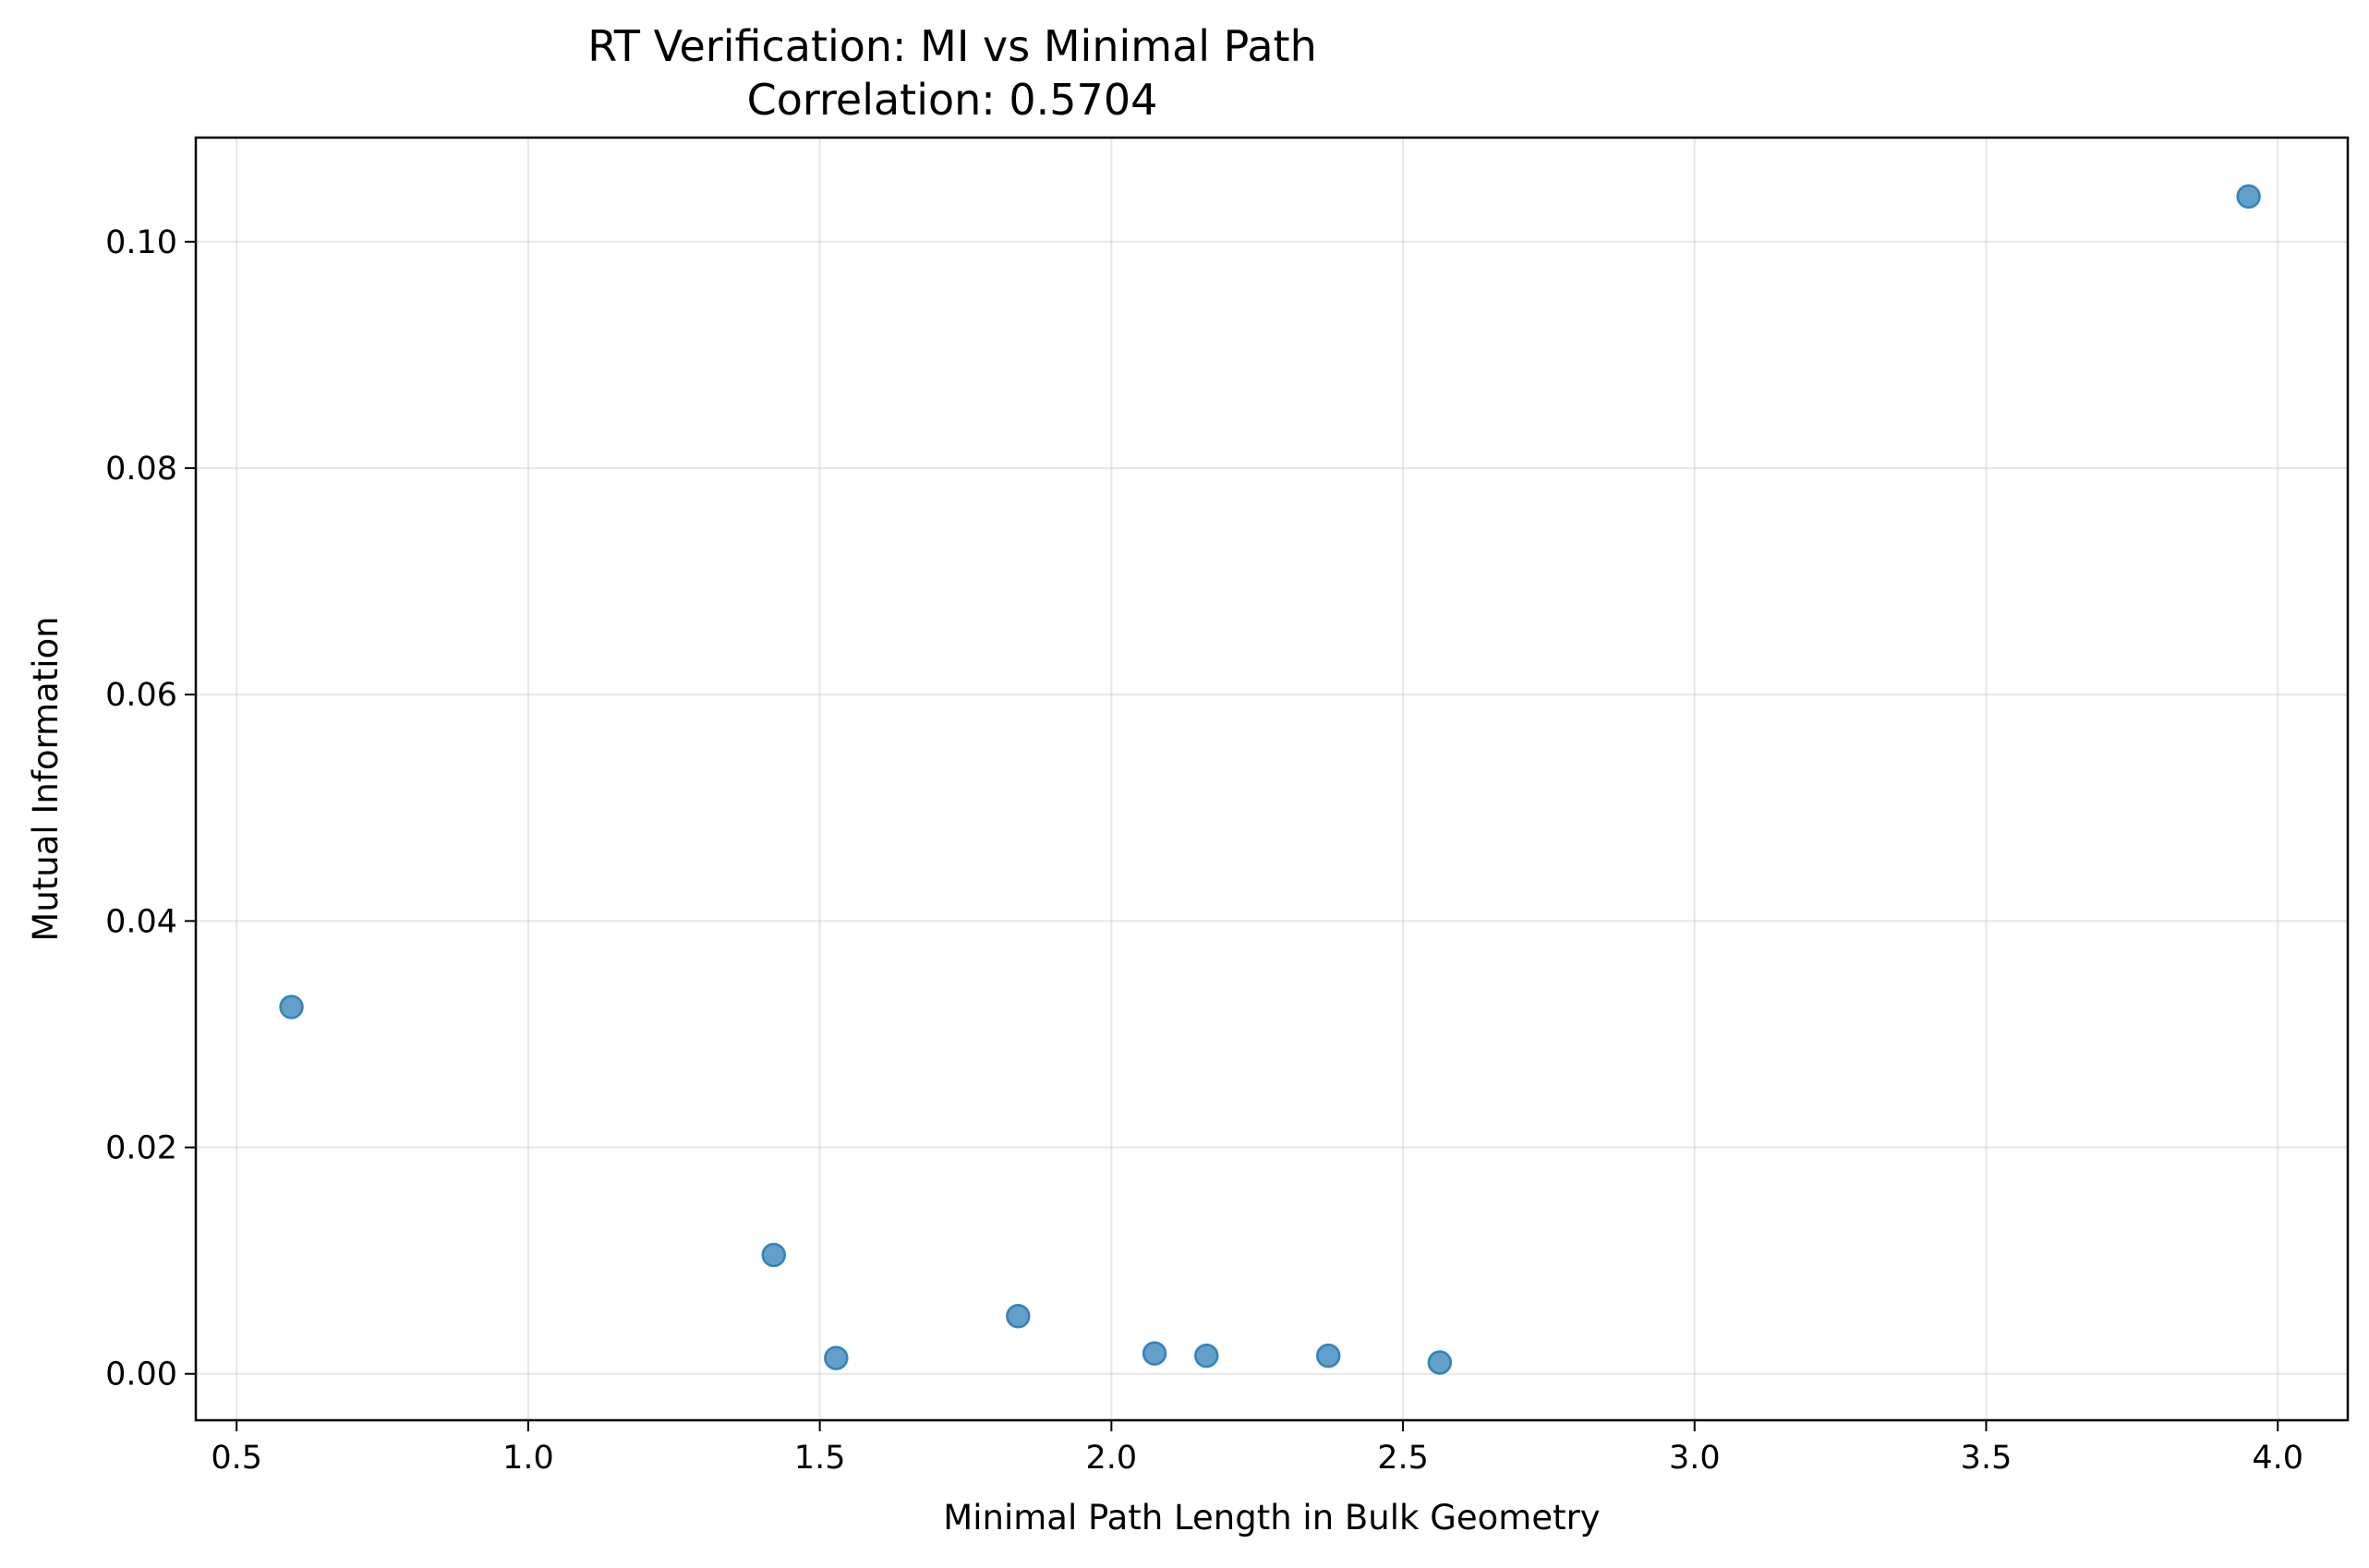 This screenshot has width=2369, height=1568. Describe the element at coordinates (528, 1458) in the screenshot. I see `x-tick-label: 1.0` at that location.